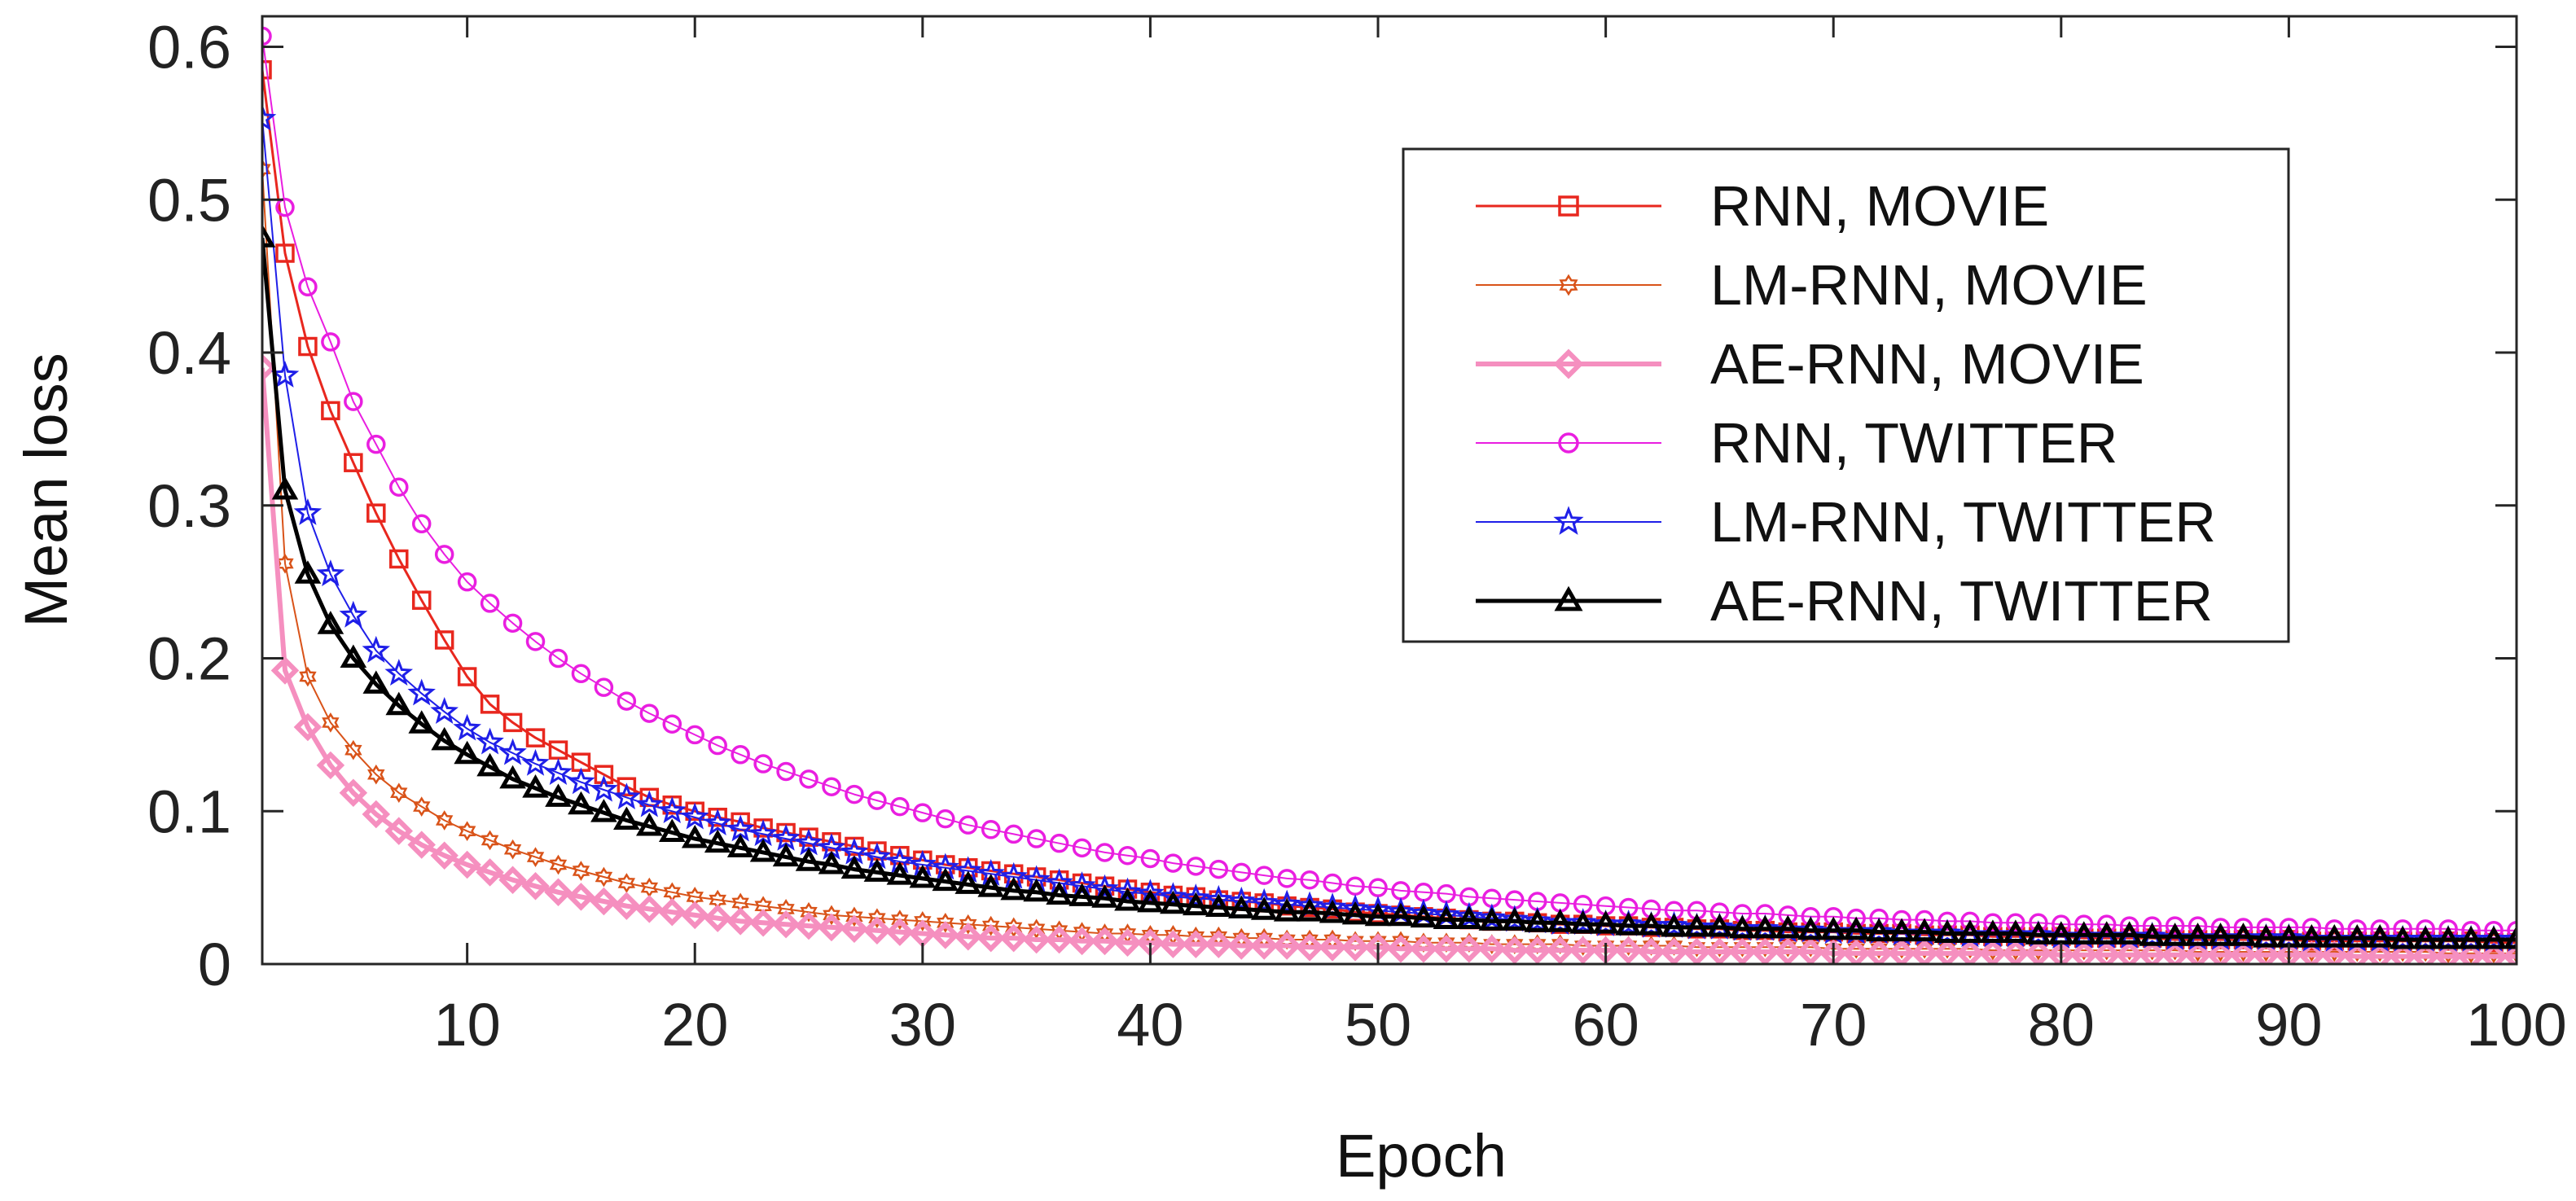 This screenshot has width=2576, height=1201. What do you see at coordinates (2061, 1025) in the screenshot?
I see `x-tick-label: 80` at bounding box center [2061, 1025].